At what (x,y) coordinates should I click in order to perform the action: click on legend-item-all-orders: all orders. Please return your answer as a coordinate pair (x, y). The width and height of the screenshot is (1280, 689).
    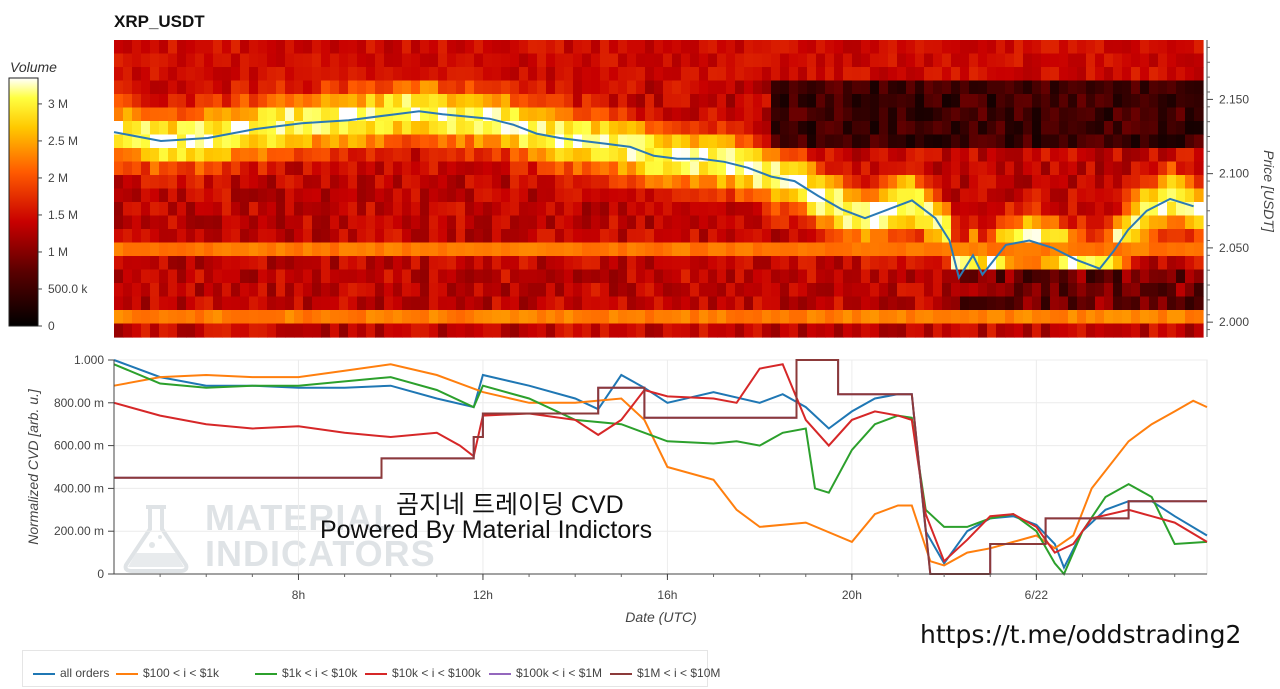
    Looking at the image, I should click on (71, 673).